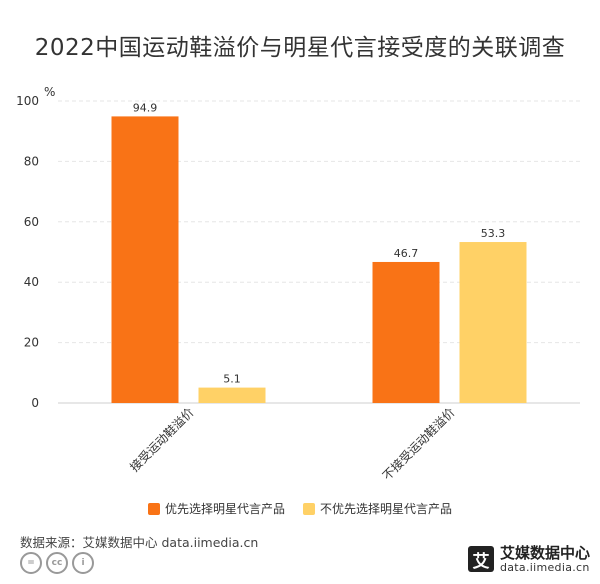  What do you see at coordinates (300, 508) in the screenshot?
I see `legend: 优先选择明星代言产品 不优先选择明星代言产品` at bounding box center [300, 508].